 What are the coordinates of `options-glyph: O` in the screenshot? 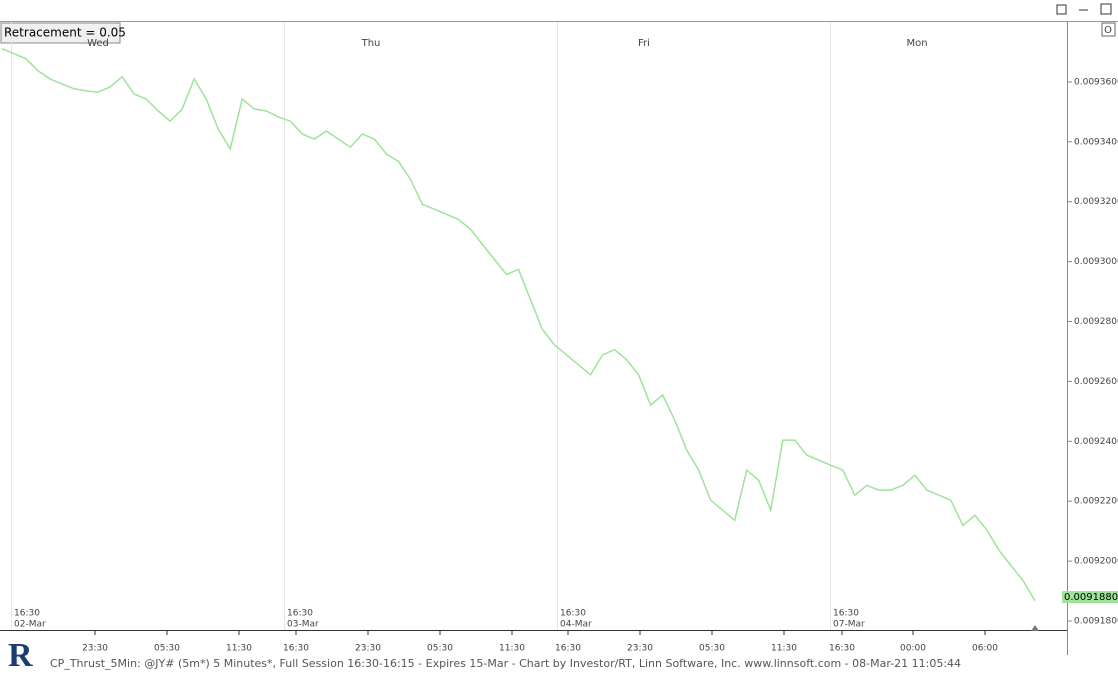 It's located at (1108, 30).